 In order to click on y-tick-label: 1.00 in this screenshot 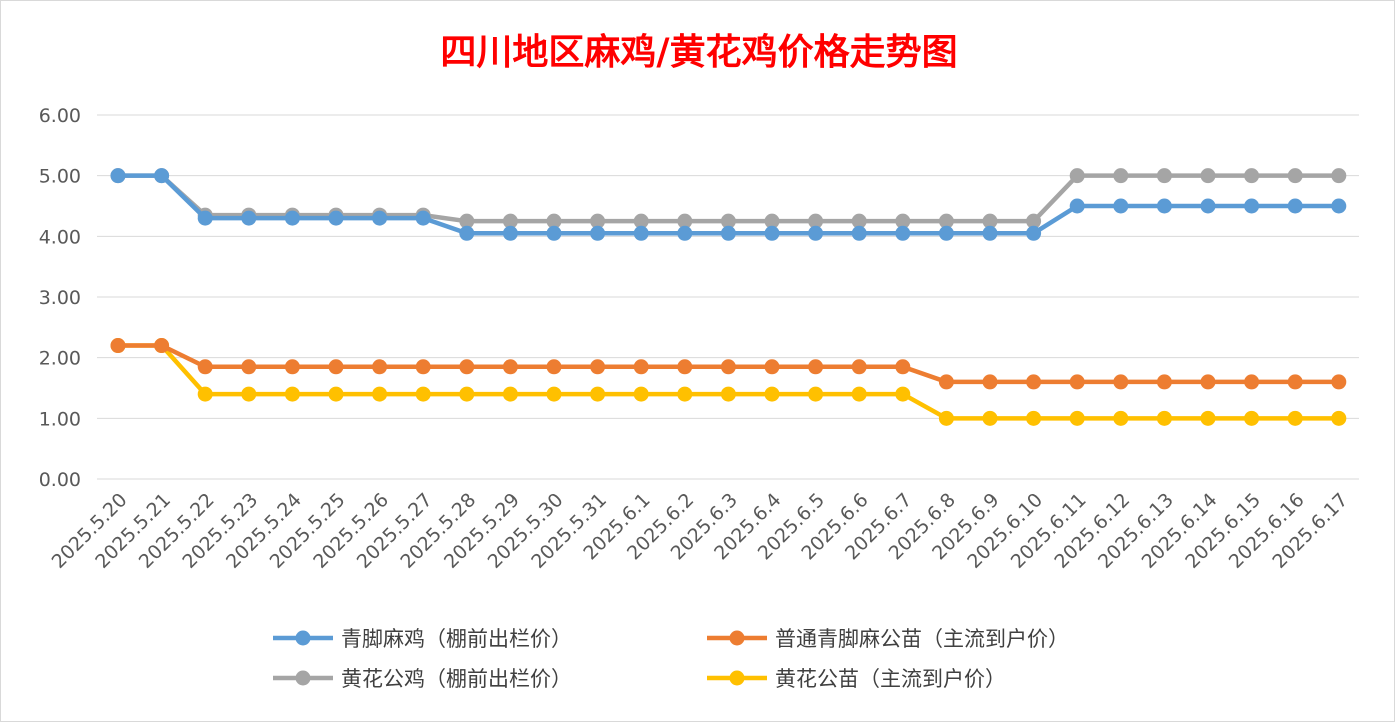, I will do `click(60, 419)`.